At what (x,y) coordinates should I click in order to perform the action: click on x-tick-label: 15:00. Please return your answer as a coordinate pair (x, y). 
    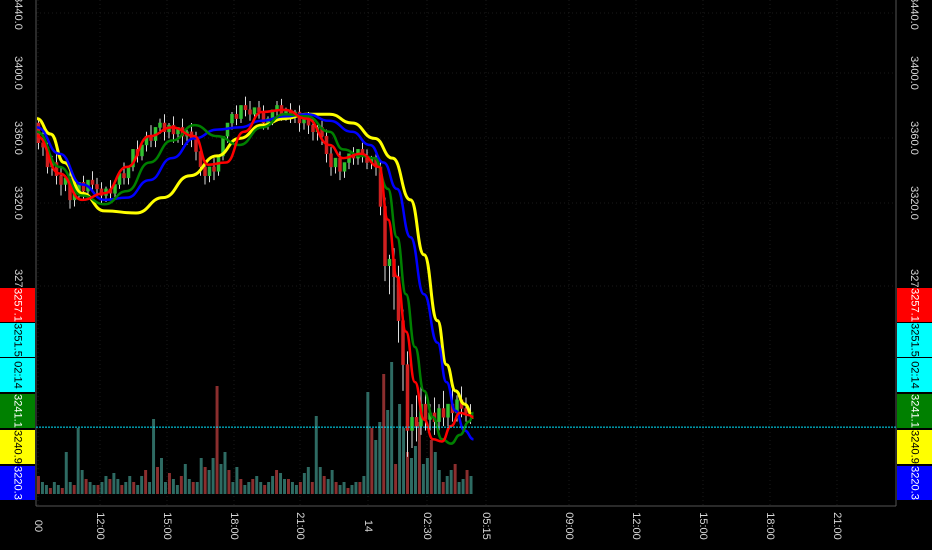
    Looking at the image, I should click on (703, 526).